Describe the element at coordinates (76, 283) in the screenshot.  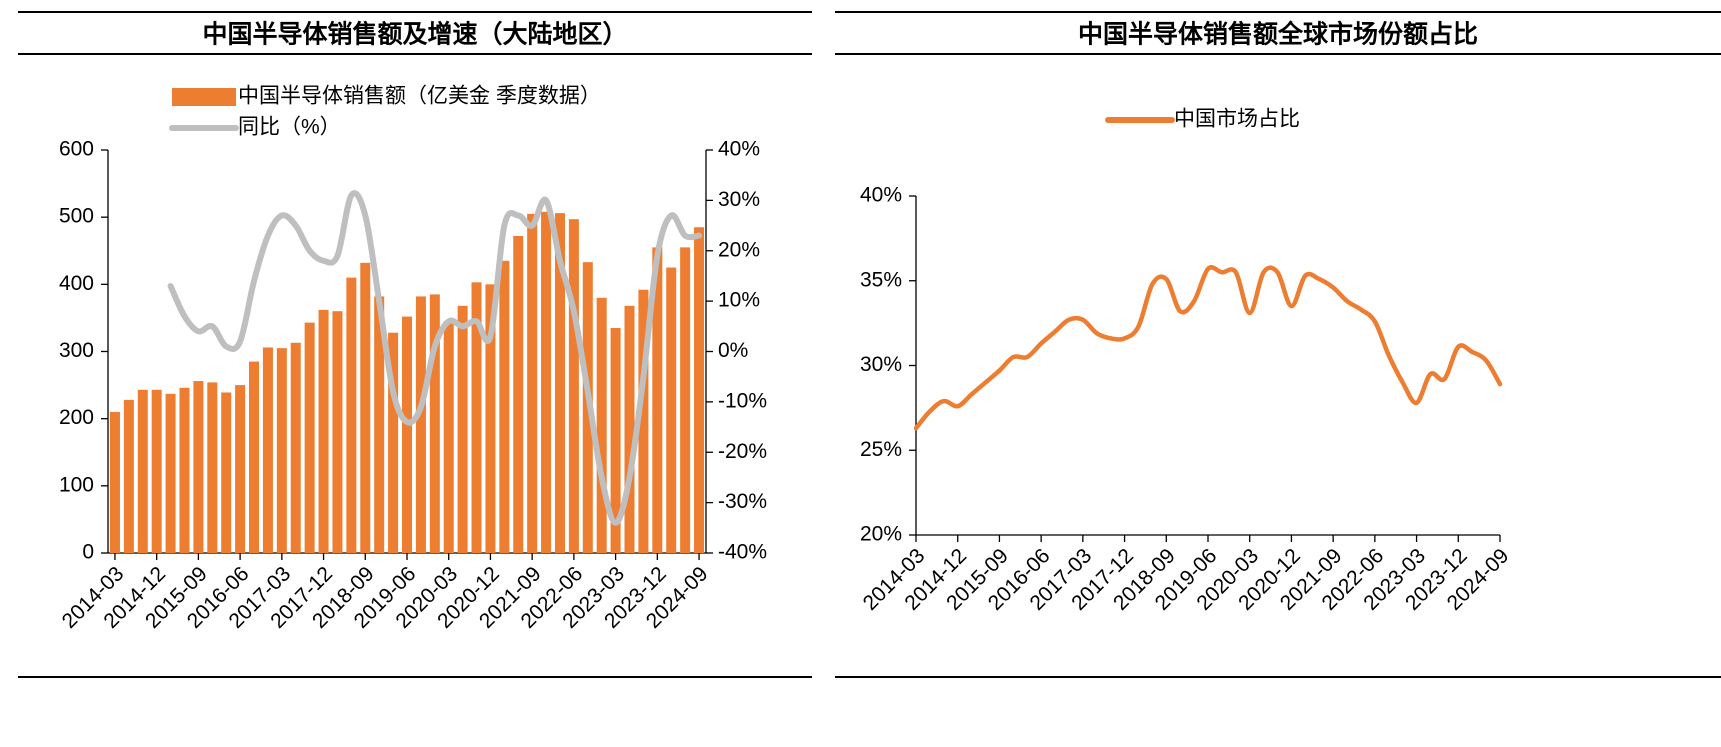
I see `y-tick-label: 400` at that location.